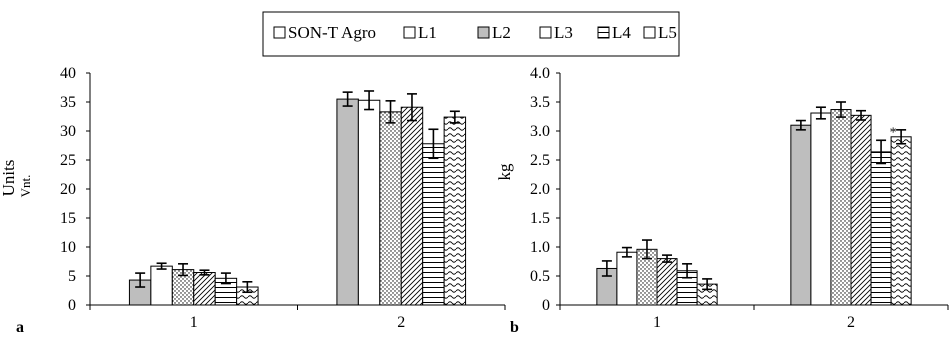 The height and width of the screenshot is (338, 950). What do you see at coordinates (621, 32) in the screenshot?
I see `legend-label-4: L4` at bounding box center [621, 32].